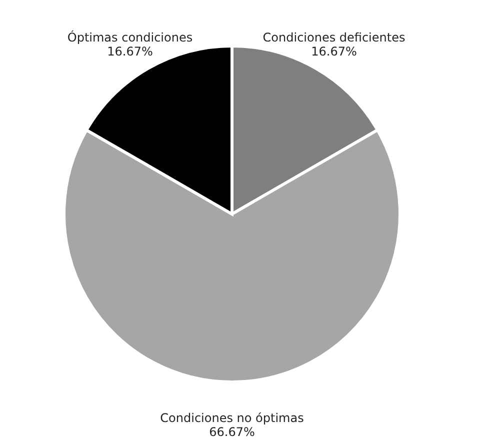 The width and height of the screenshot is (503, 442). I want to click on slice-label: Condiciones no óptimas, so click(232, 418).